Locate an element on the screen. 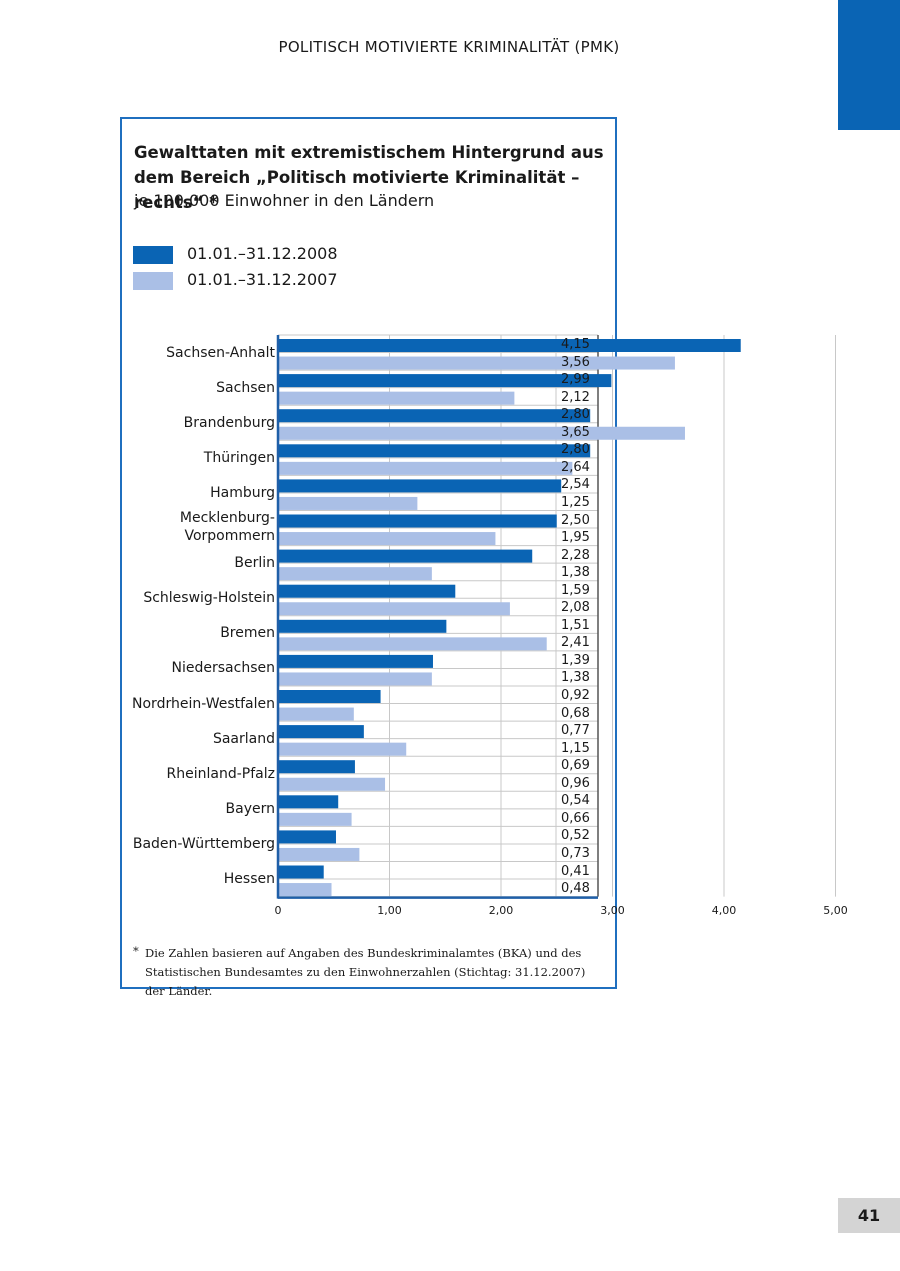 The width and height of the screenshot is (900, 1271). category-label: Bayern is located at coordinates (250, 808).